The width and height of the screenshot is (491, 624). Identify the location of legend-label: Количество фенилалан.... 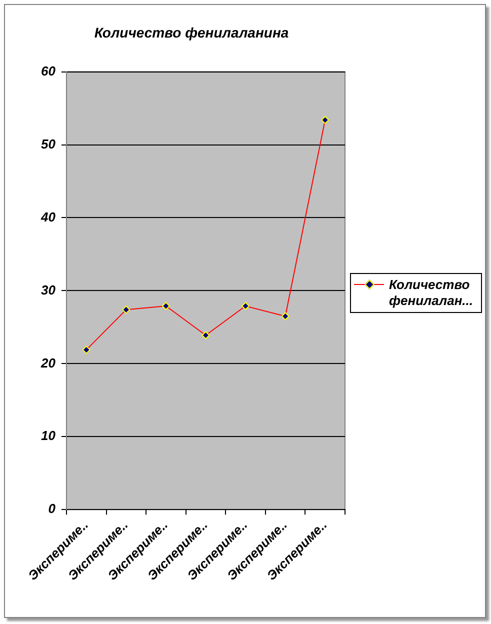
(431, 293).